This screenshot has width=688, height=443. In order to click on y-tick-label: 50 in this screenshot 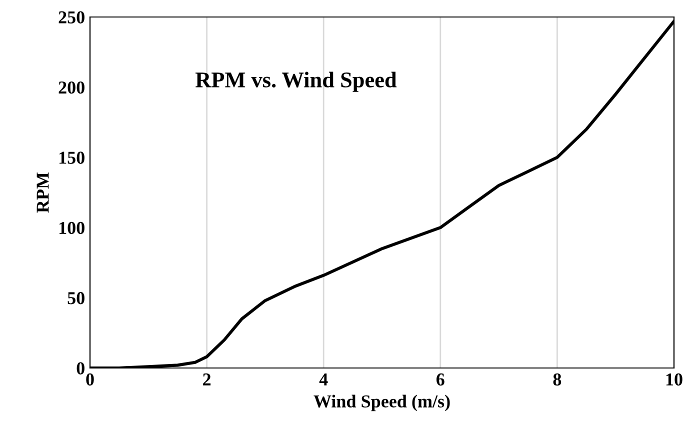, I will do `click(76, 298)`.